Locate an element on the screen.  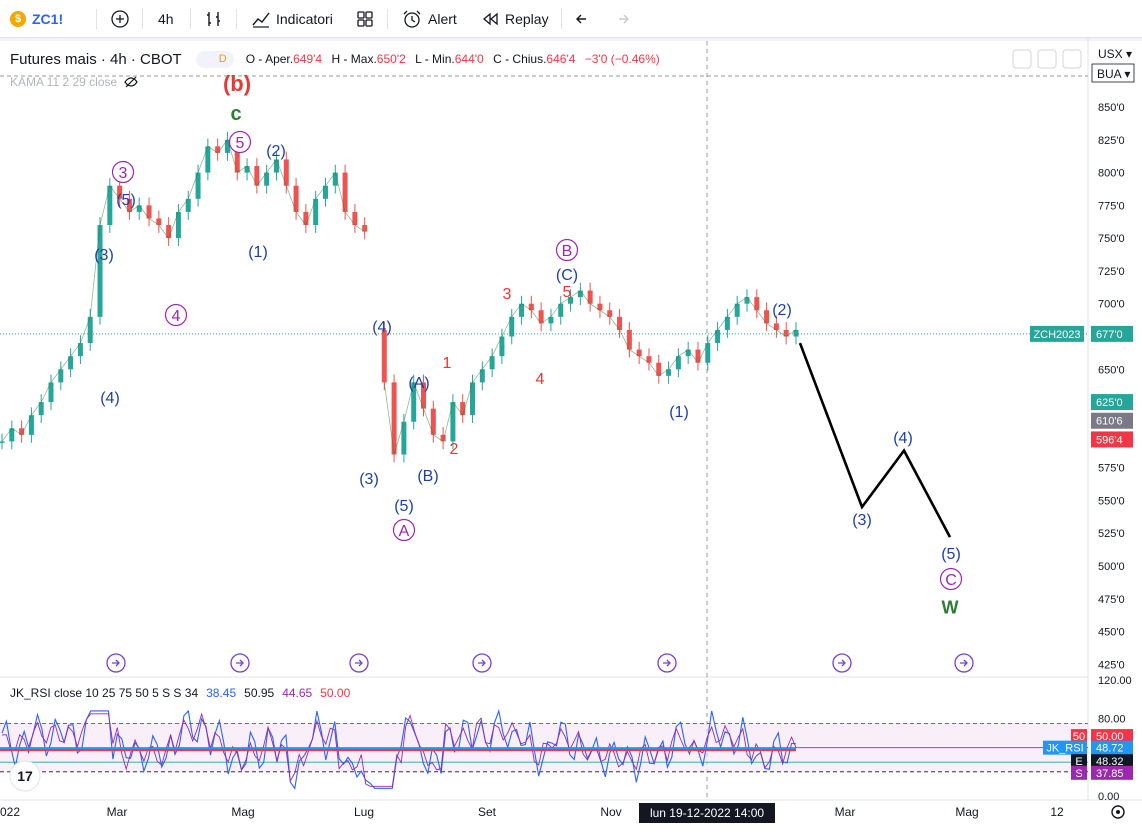
wave-label: B is located at coordinates (567, 250).